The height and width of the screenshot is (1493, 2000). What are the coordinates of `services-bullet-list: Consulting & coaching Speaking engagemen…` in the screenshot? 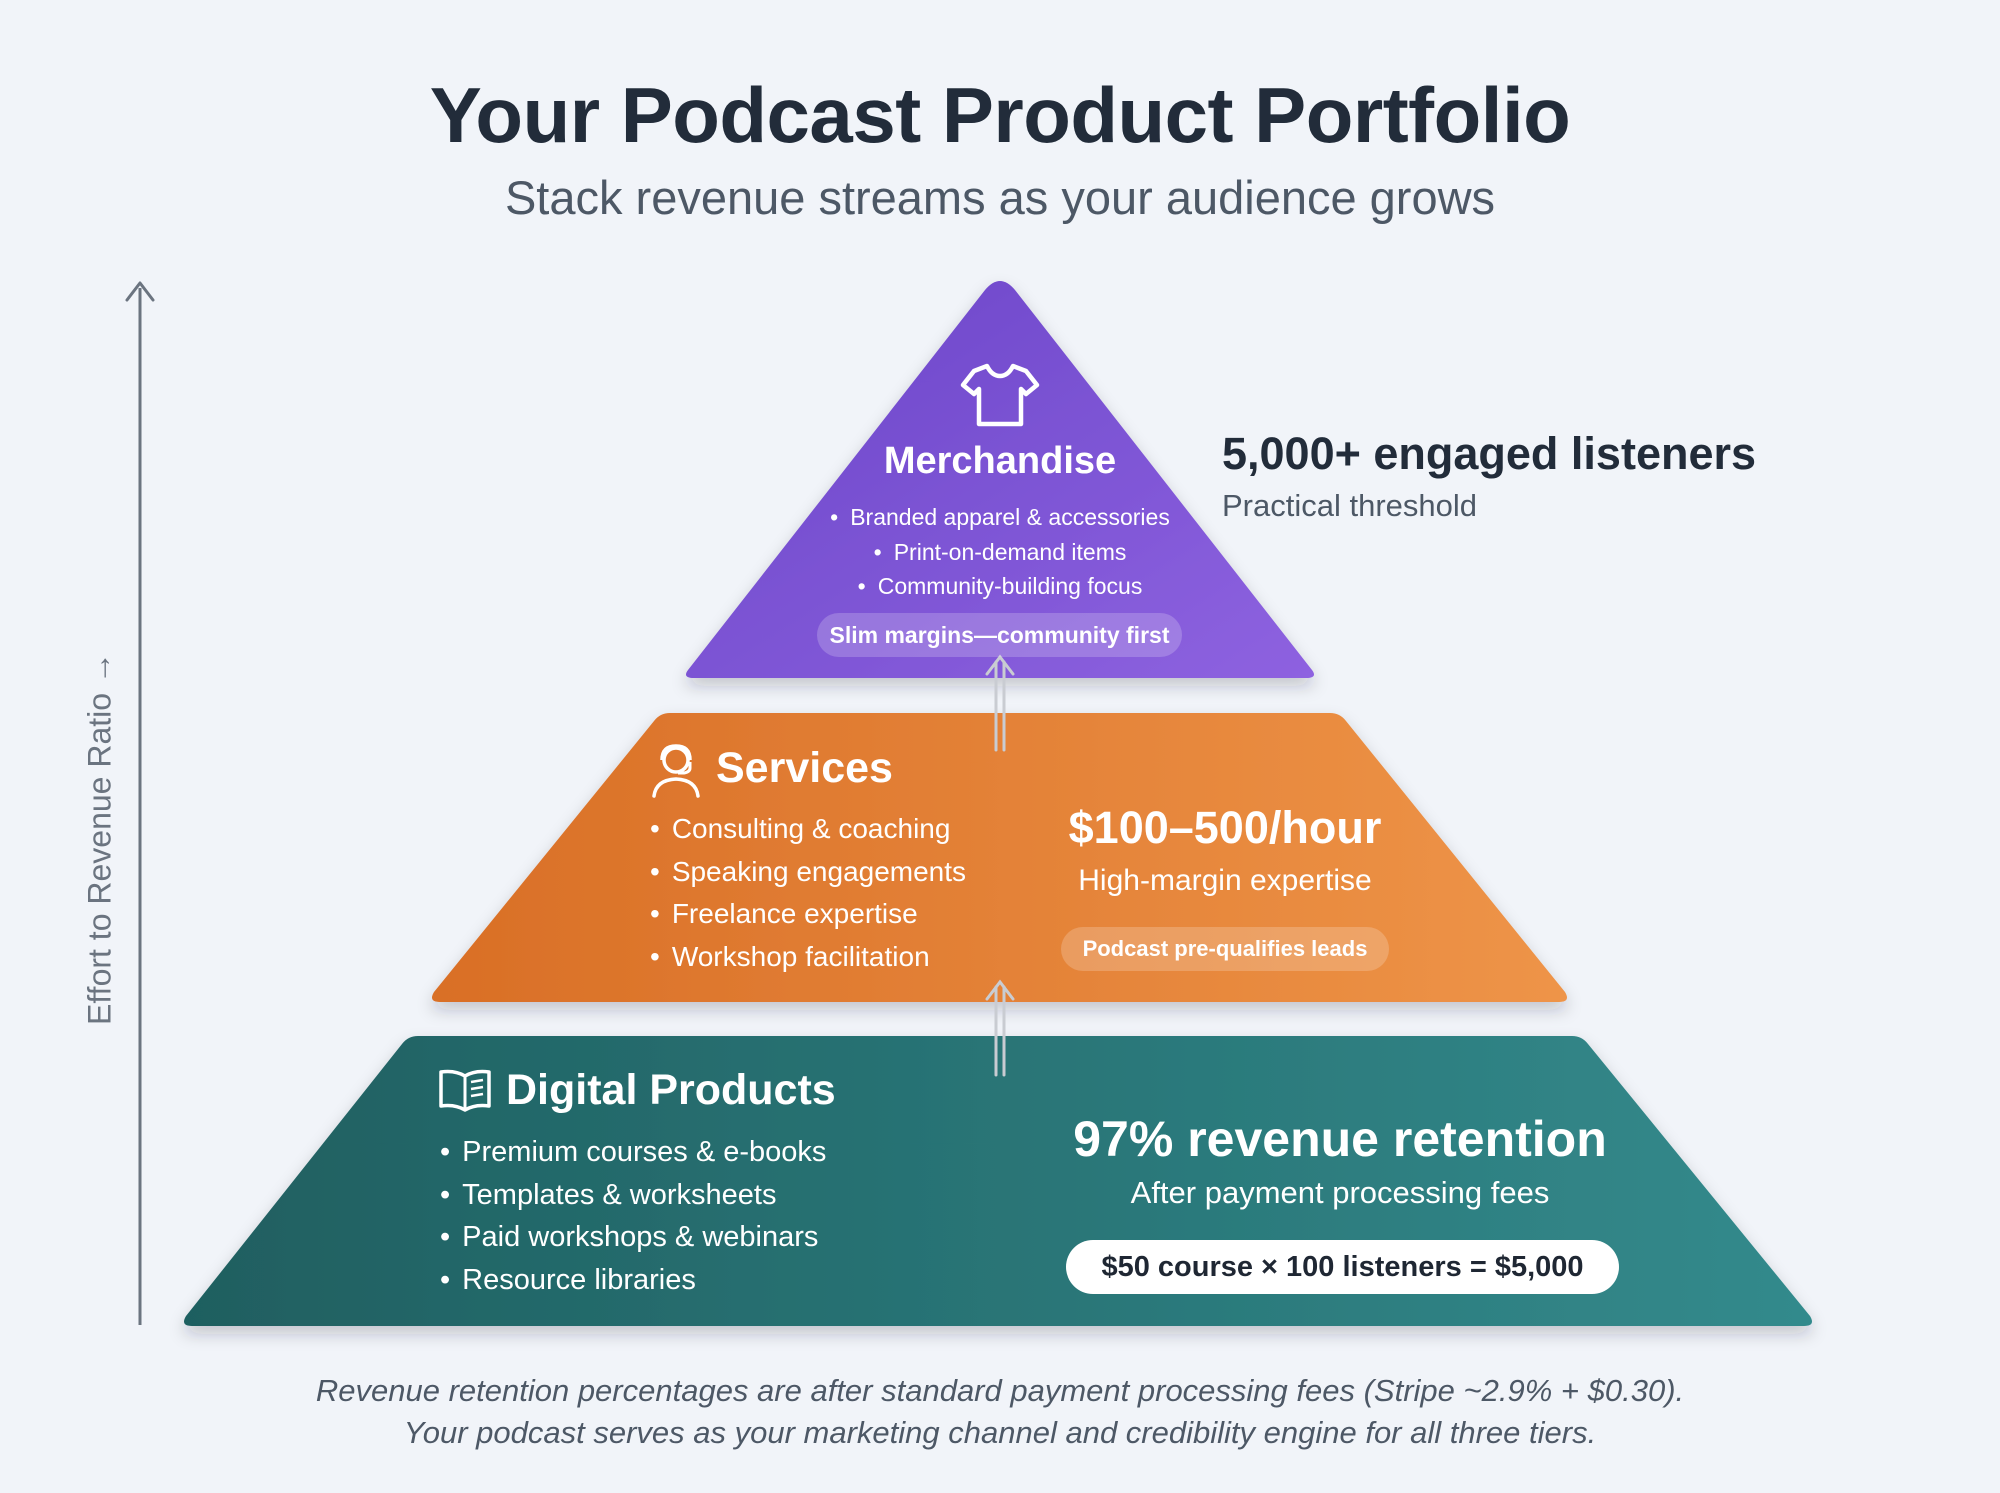 It's located at (808, 893).